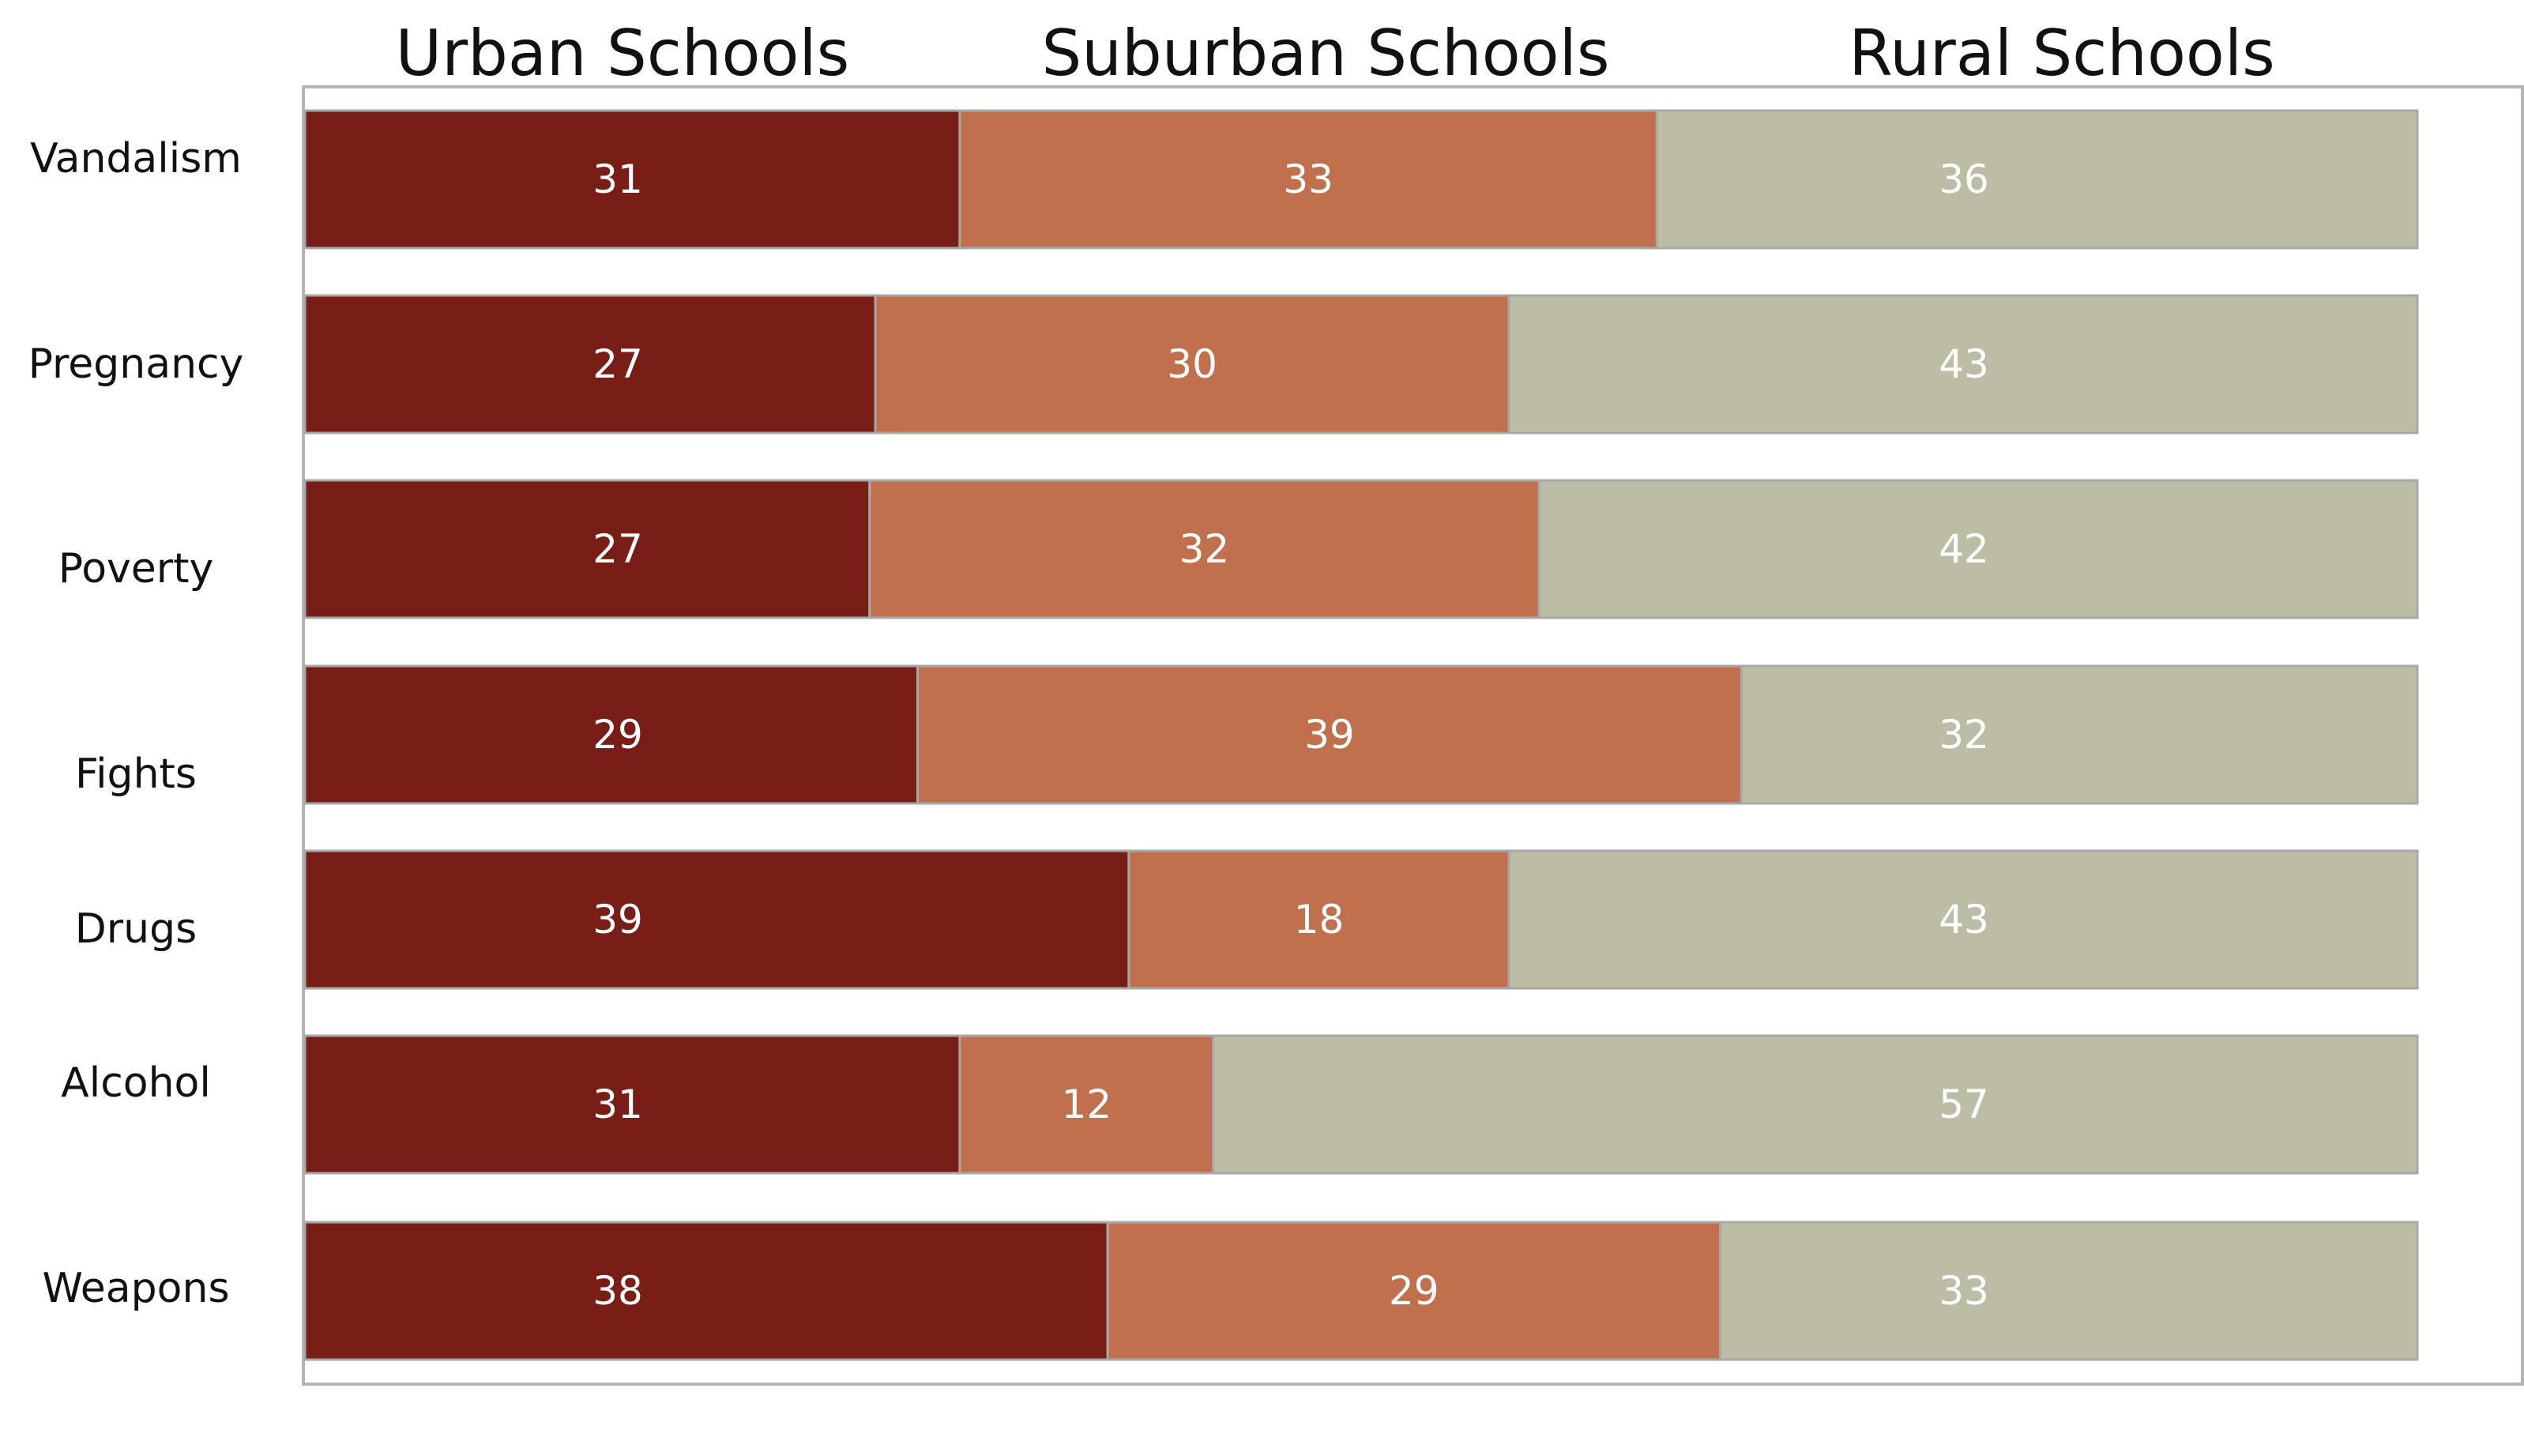  I want to click on data-label-urban-vandalism: 31, so click(617, 179).